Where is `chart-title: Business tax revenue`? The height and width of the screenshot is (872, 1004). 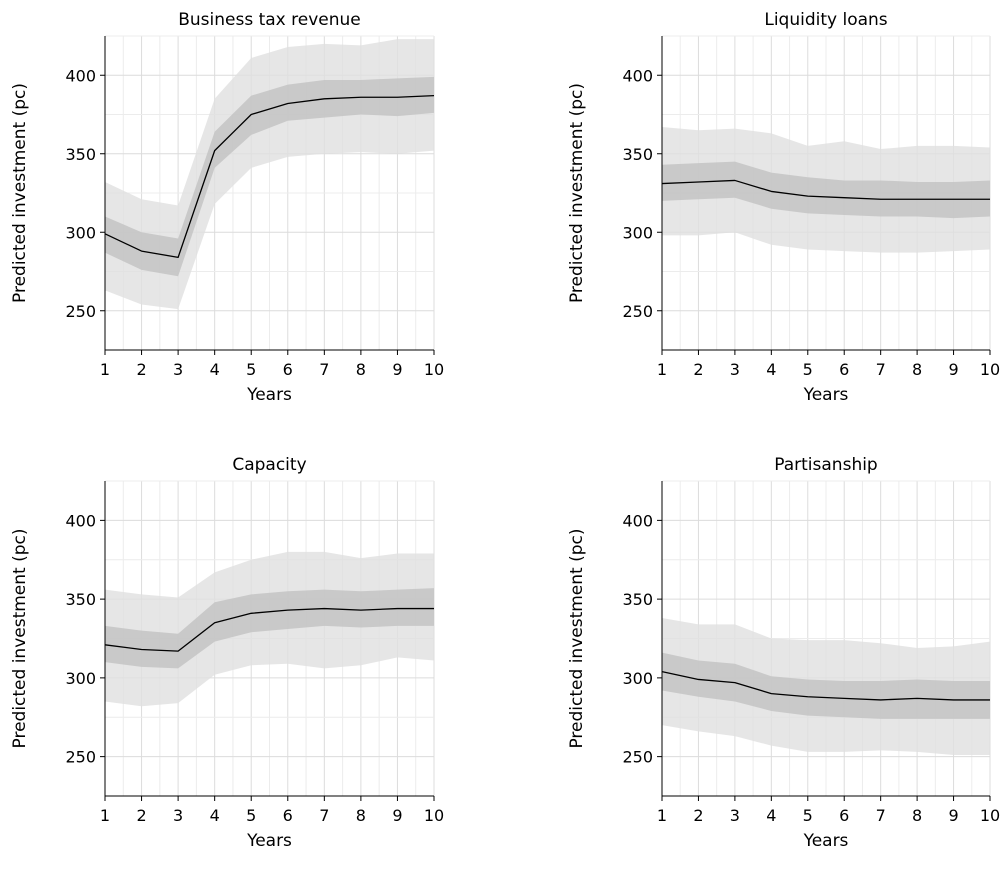
chart-title: Business tax revenue is located at coordinates (269, 20).